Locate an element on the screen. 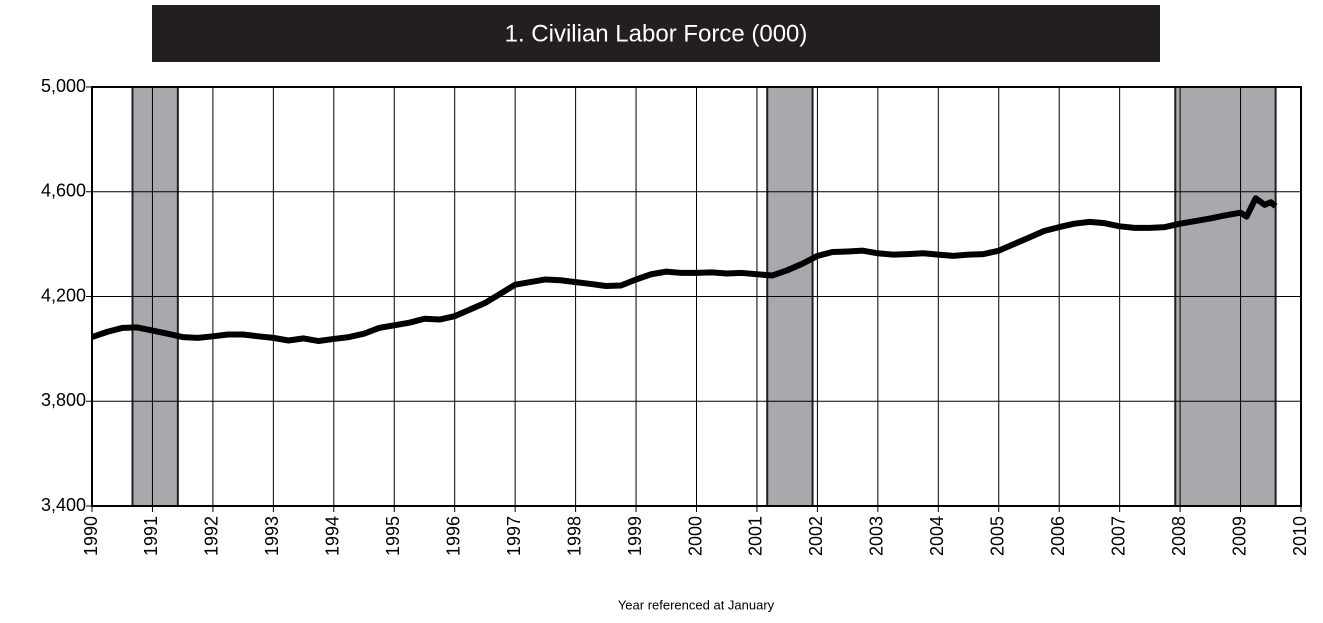  x-tick-label: 2004 is located at coordinates (937, 536).